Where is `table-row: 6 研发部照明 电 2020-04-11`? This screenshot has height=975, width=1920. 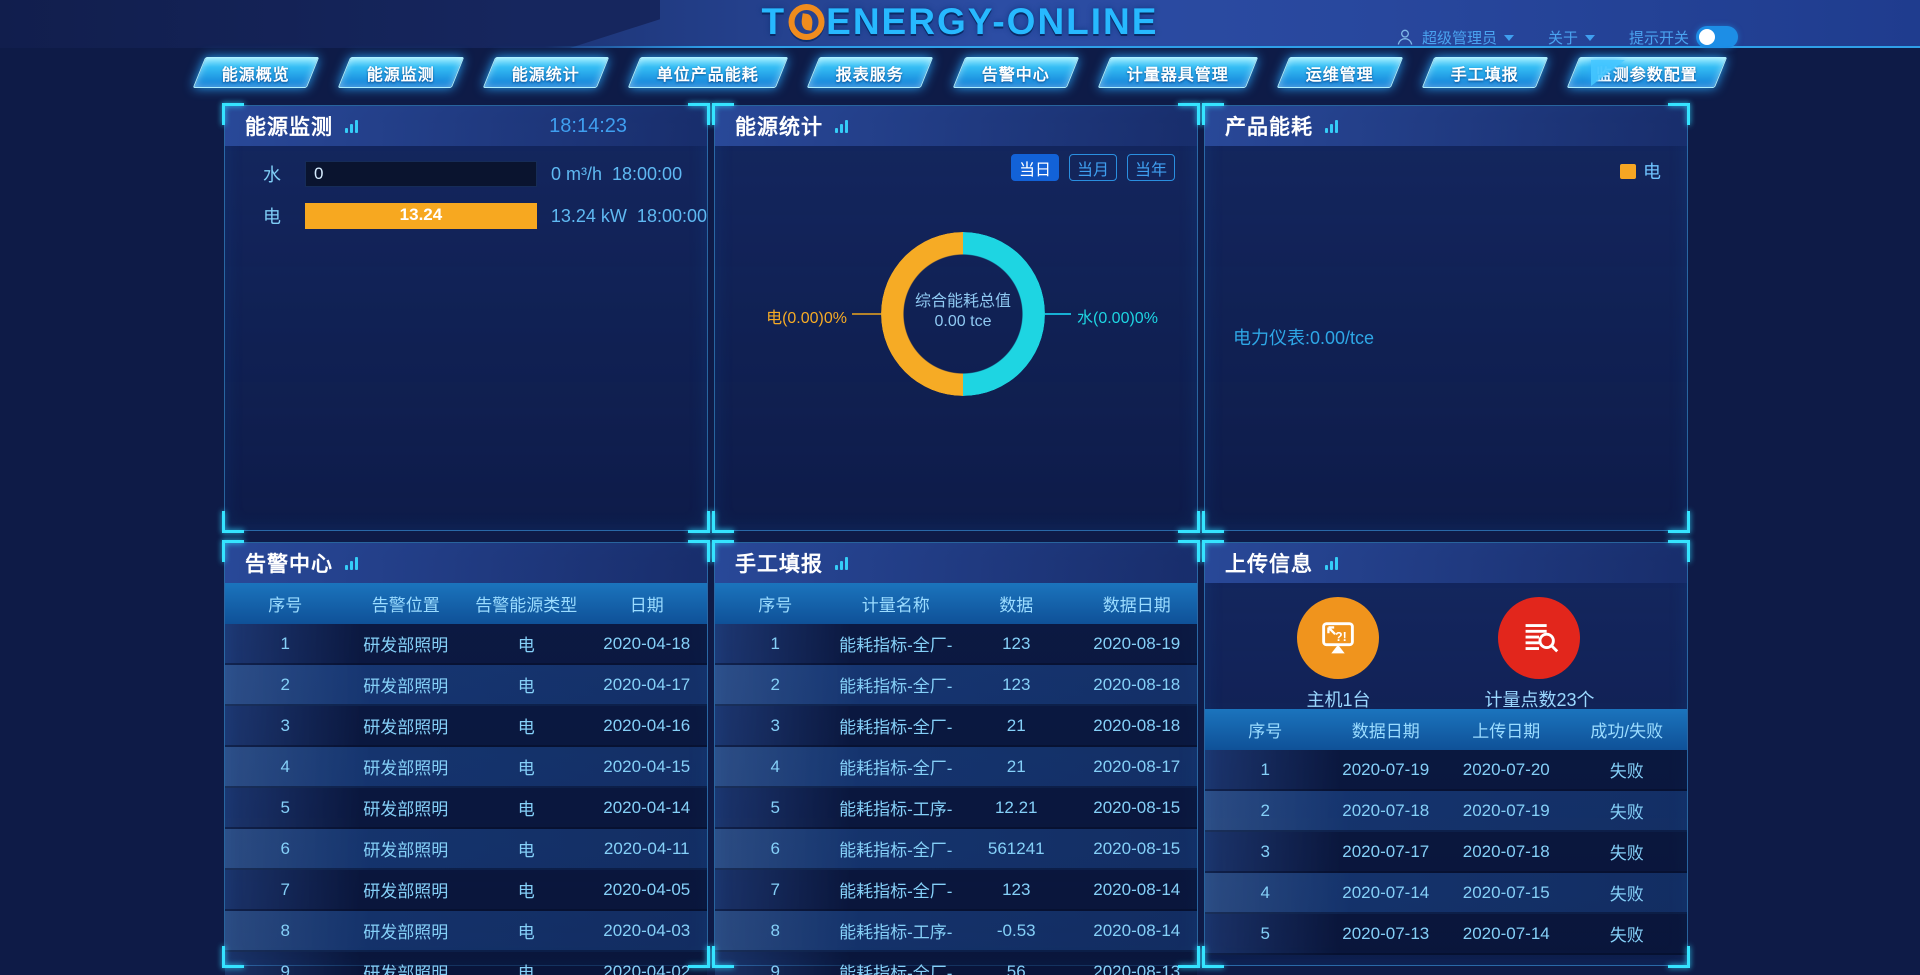
table-row: 6 研发部照明 电 2020-04-11 is located at coordinates (466, 849).